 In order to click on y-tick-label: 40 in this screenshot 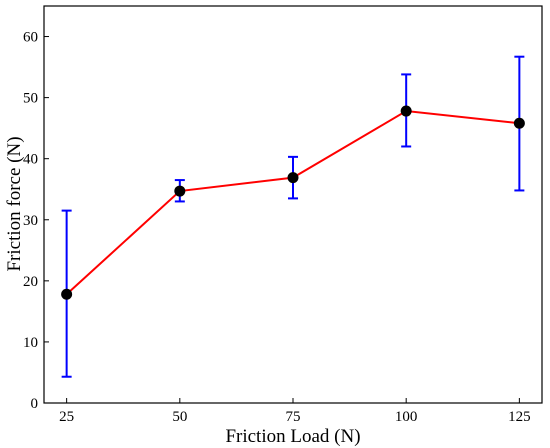, I will do `click(30, 160)`.